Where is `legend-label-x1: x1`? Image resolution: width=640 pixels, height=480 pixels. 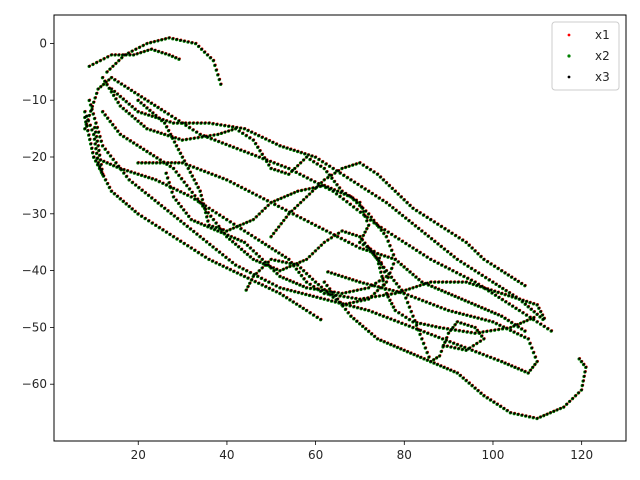 legend-label-x1: x1 is located at coordinates (602, 35).